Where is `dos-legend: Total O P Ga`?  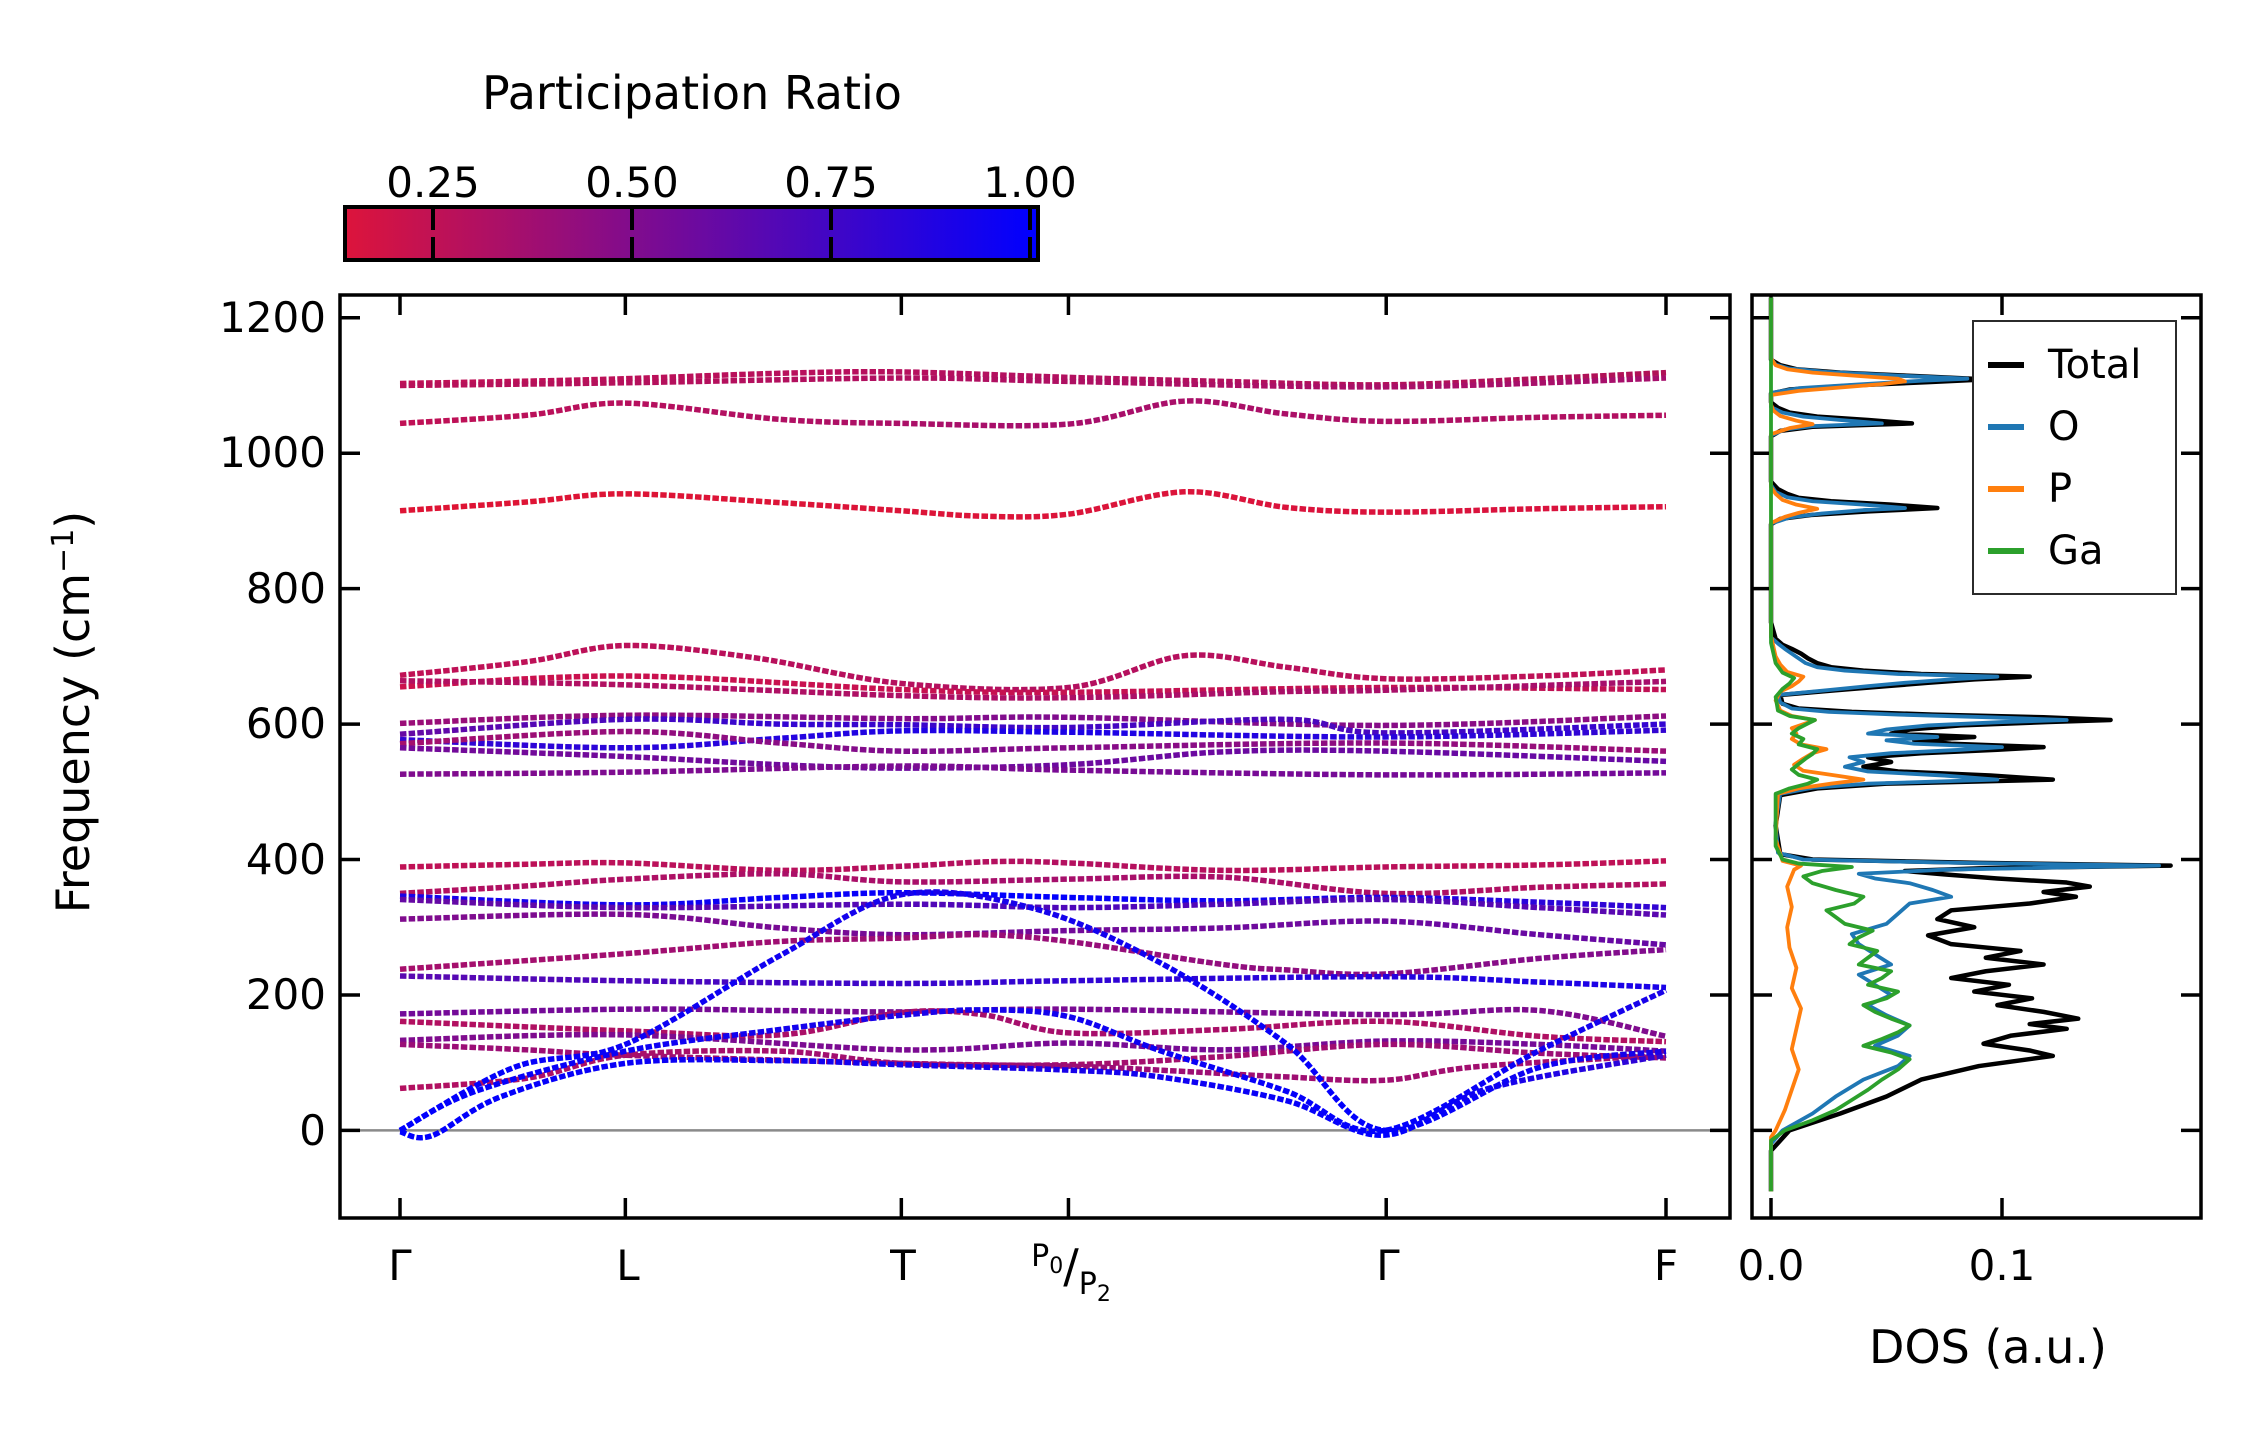 dos-legend: Total O P Ga is located at coordinates (2074, 457).